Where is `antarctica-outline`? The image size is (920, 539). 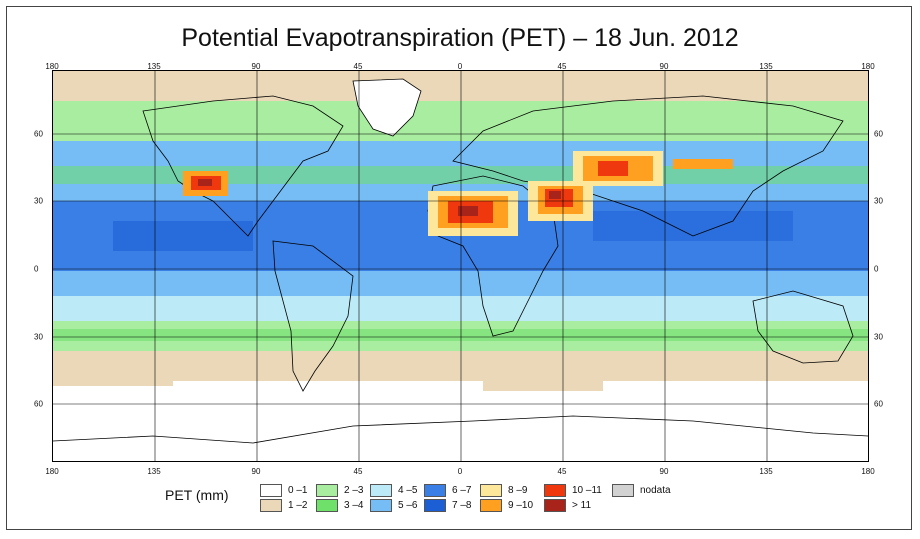 antarctica-outline is located at coordinates (460, 429).